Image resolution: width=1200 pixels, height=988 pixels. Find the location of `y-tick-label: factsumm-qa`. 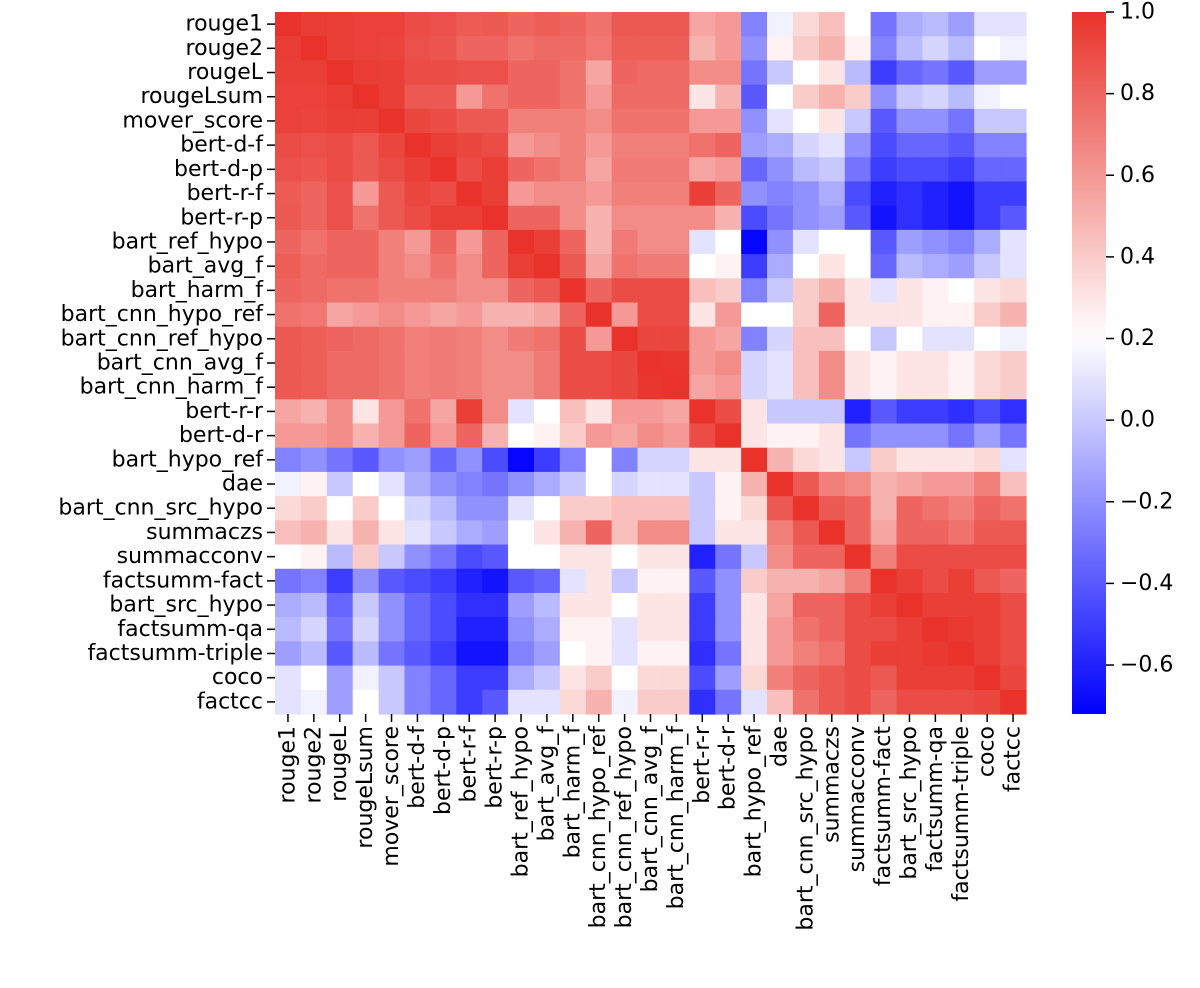

y-tick-label: factsumm-qa is located at coordinates (190, 629).